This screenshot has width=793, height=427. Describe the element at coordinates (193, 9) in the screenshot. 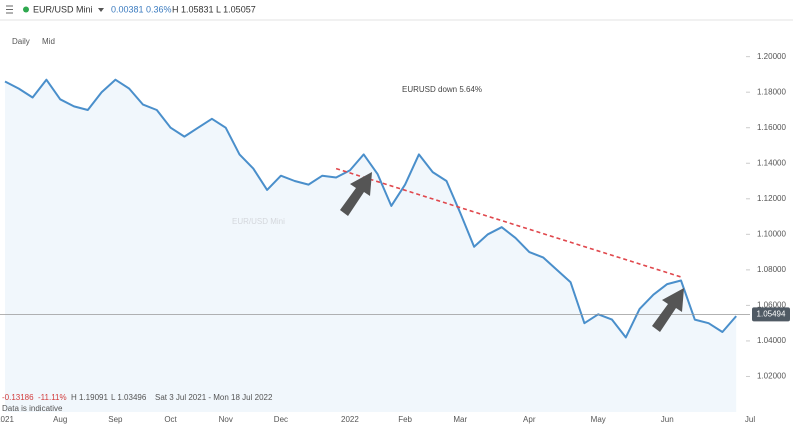

I see `high: H 1.05831` at that location.